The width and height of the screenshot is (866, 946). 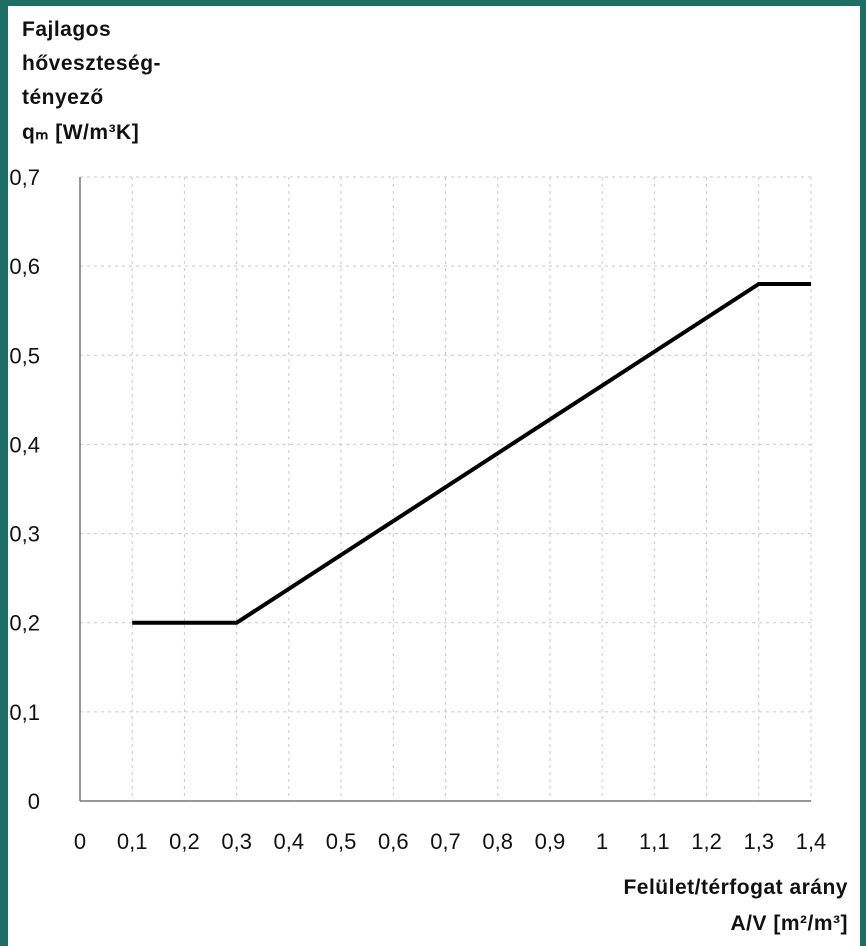 What do you see at coordinates (236, 841) in the screenshot?
I see `x-tick-label: 0,3` at bounding box center [236, 841].